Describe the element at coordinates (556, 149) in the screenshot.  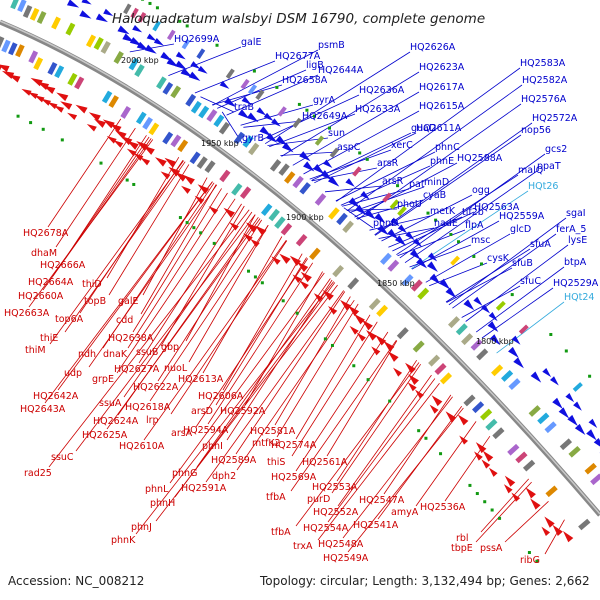
I see `forward-gene-label: gcs2` at that location.